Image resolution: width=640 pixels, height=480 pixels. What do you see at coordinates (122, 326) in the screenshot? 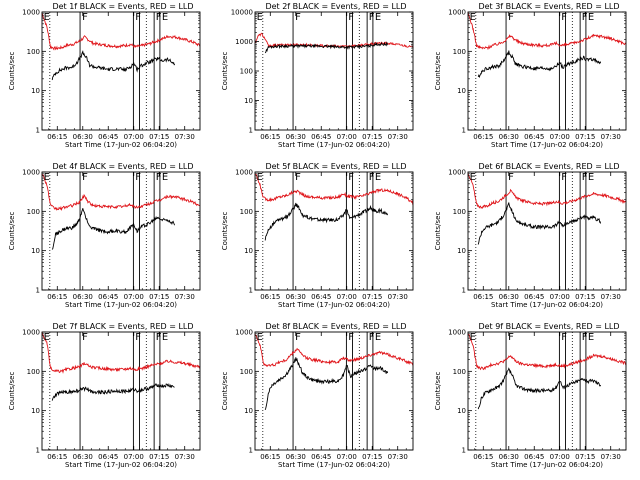
I see `chart-title: Det 7f BLACK = Events, RED = LLD` at bounding box center [122, 326].